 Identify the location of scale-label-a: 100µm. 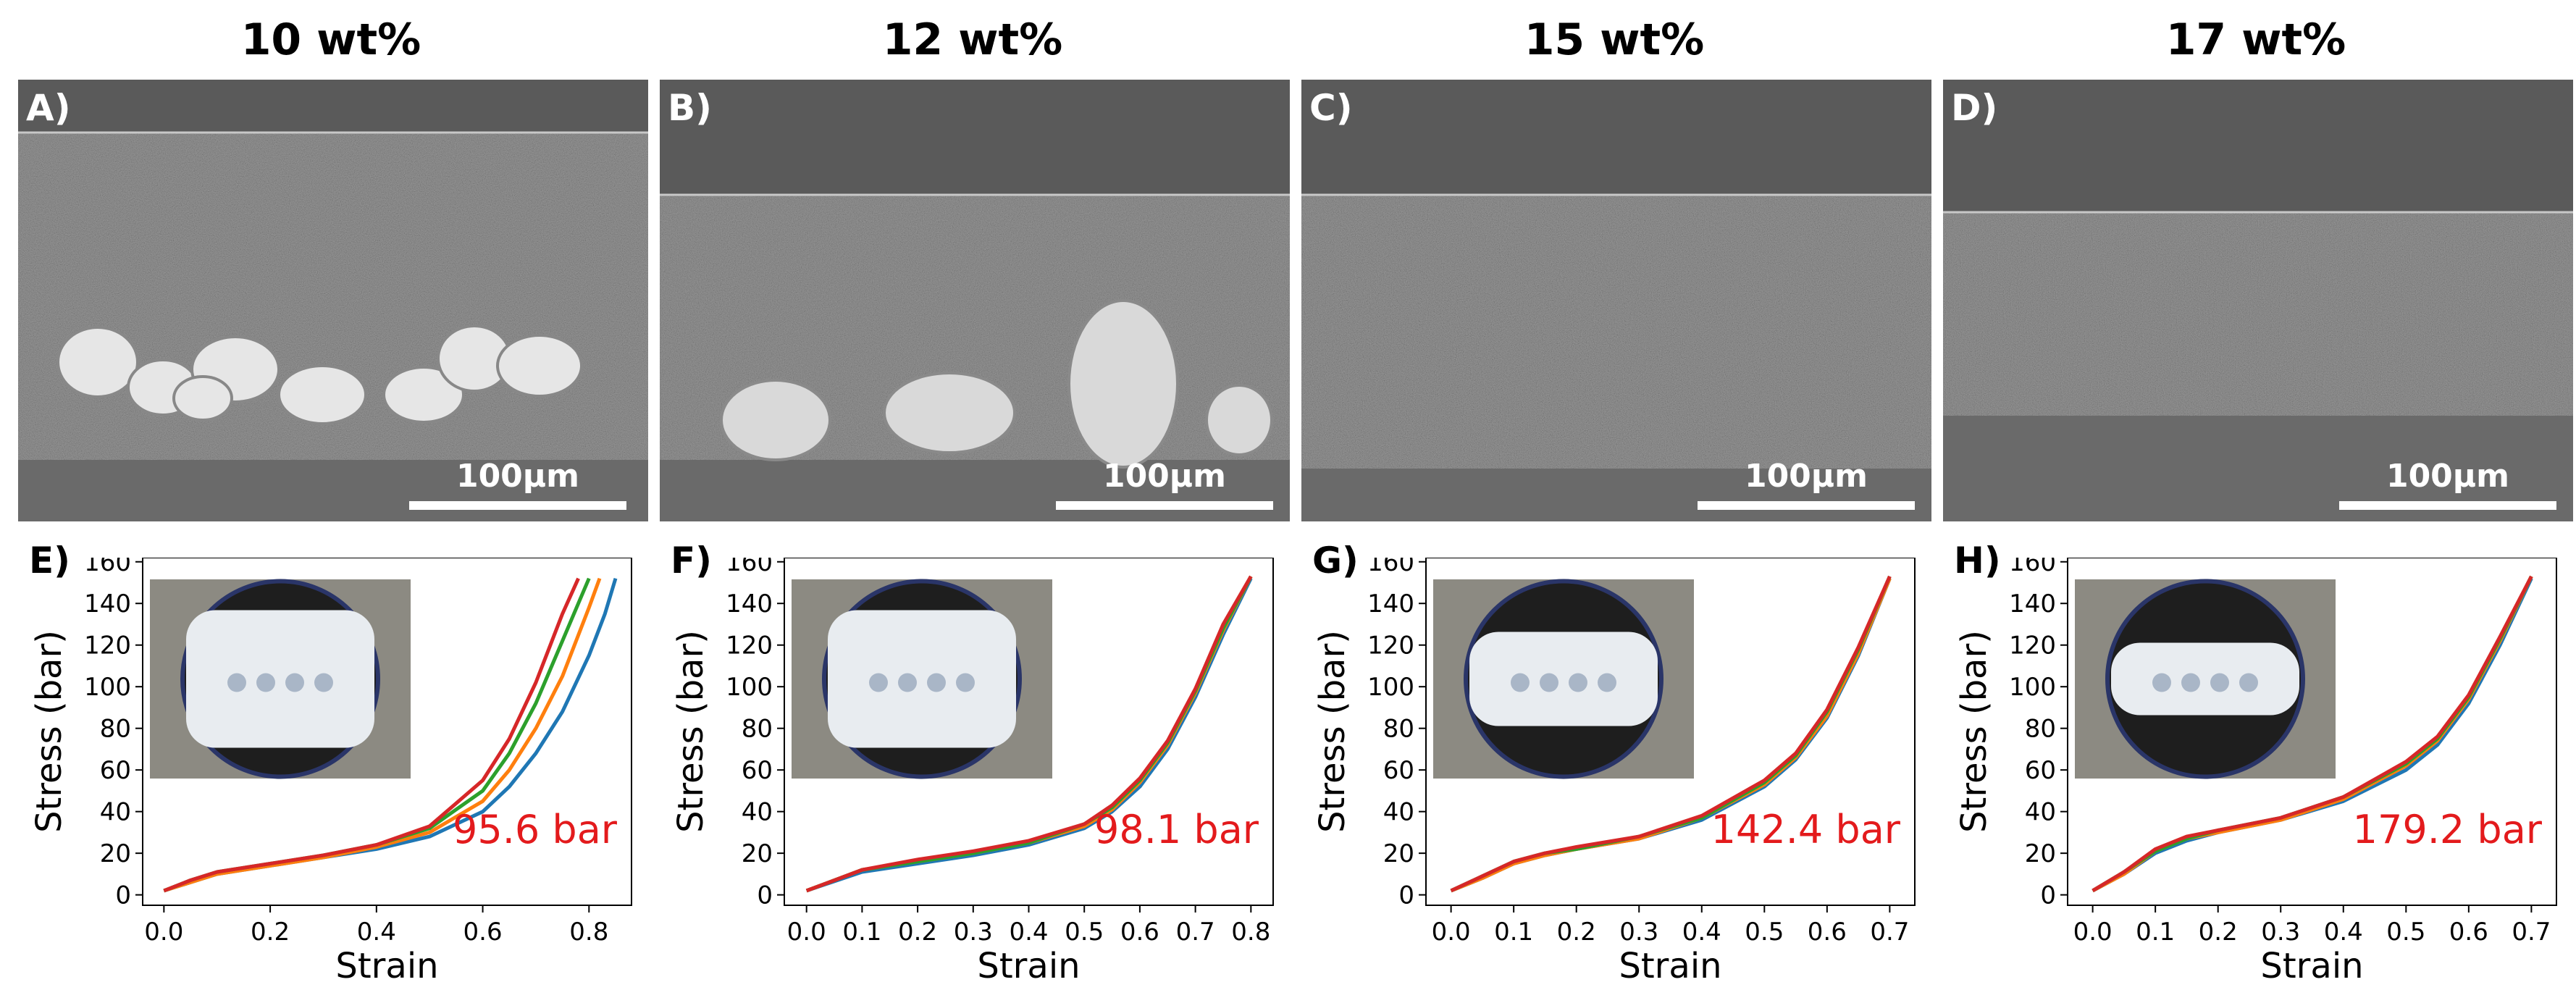
(518, 476).